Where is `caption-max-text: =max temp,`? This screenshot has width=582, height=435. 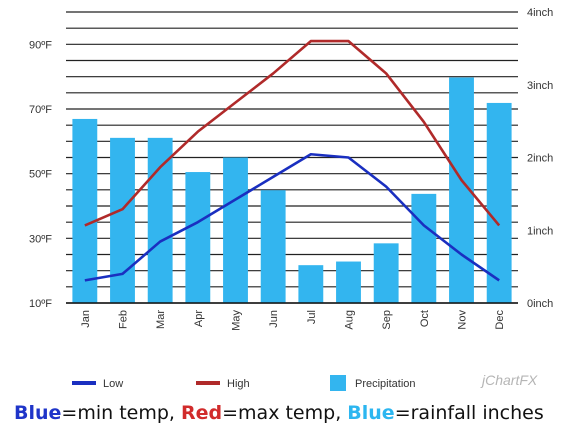 caption-max-text: =max temp, is located at coordinates (284, 413).